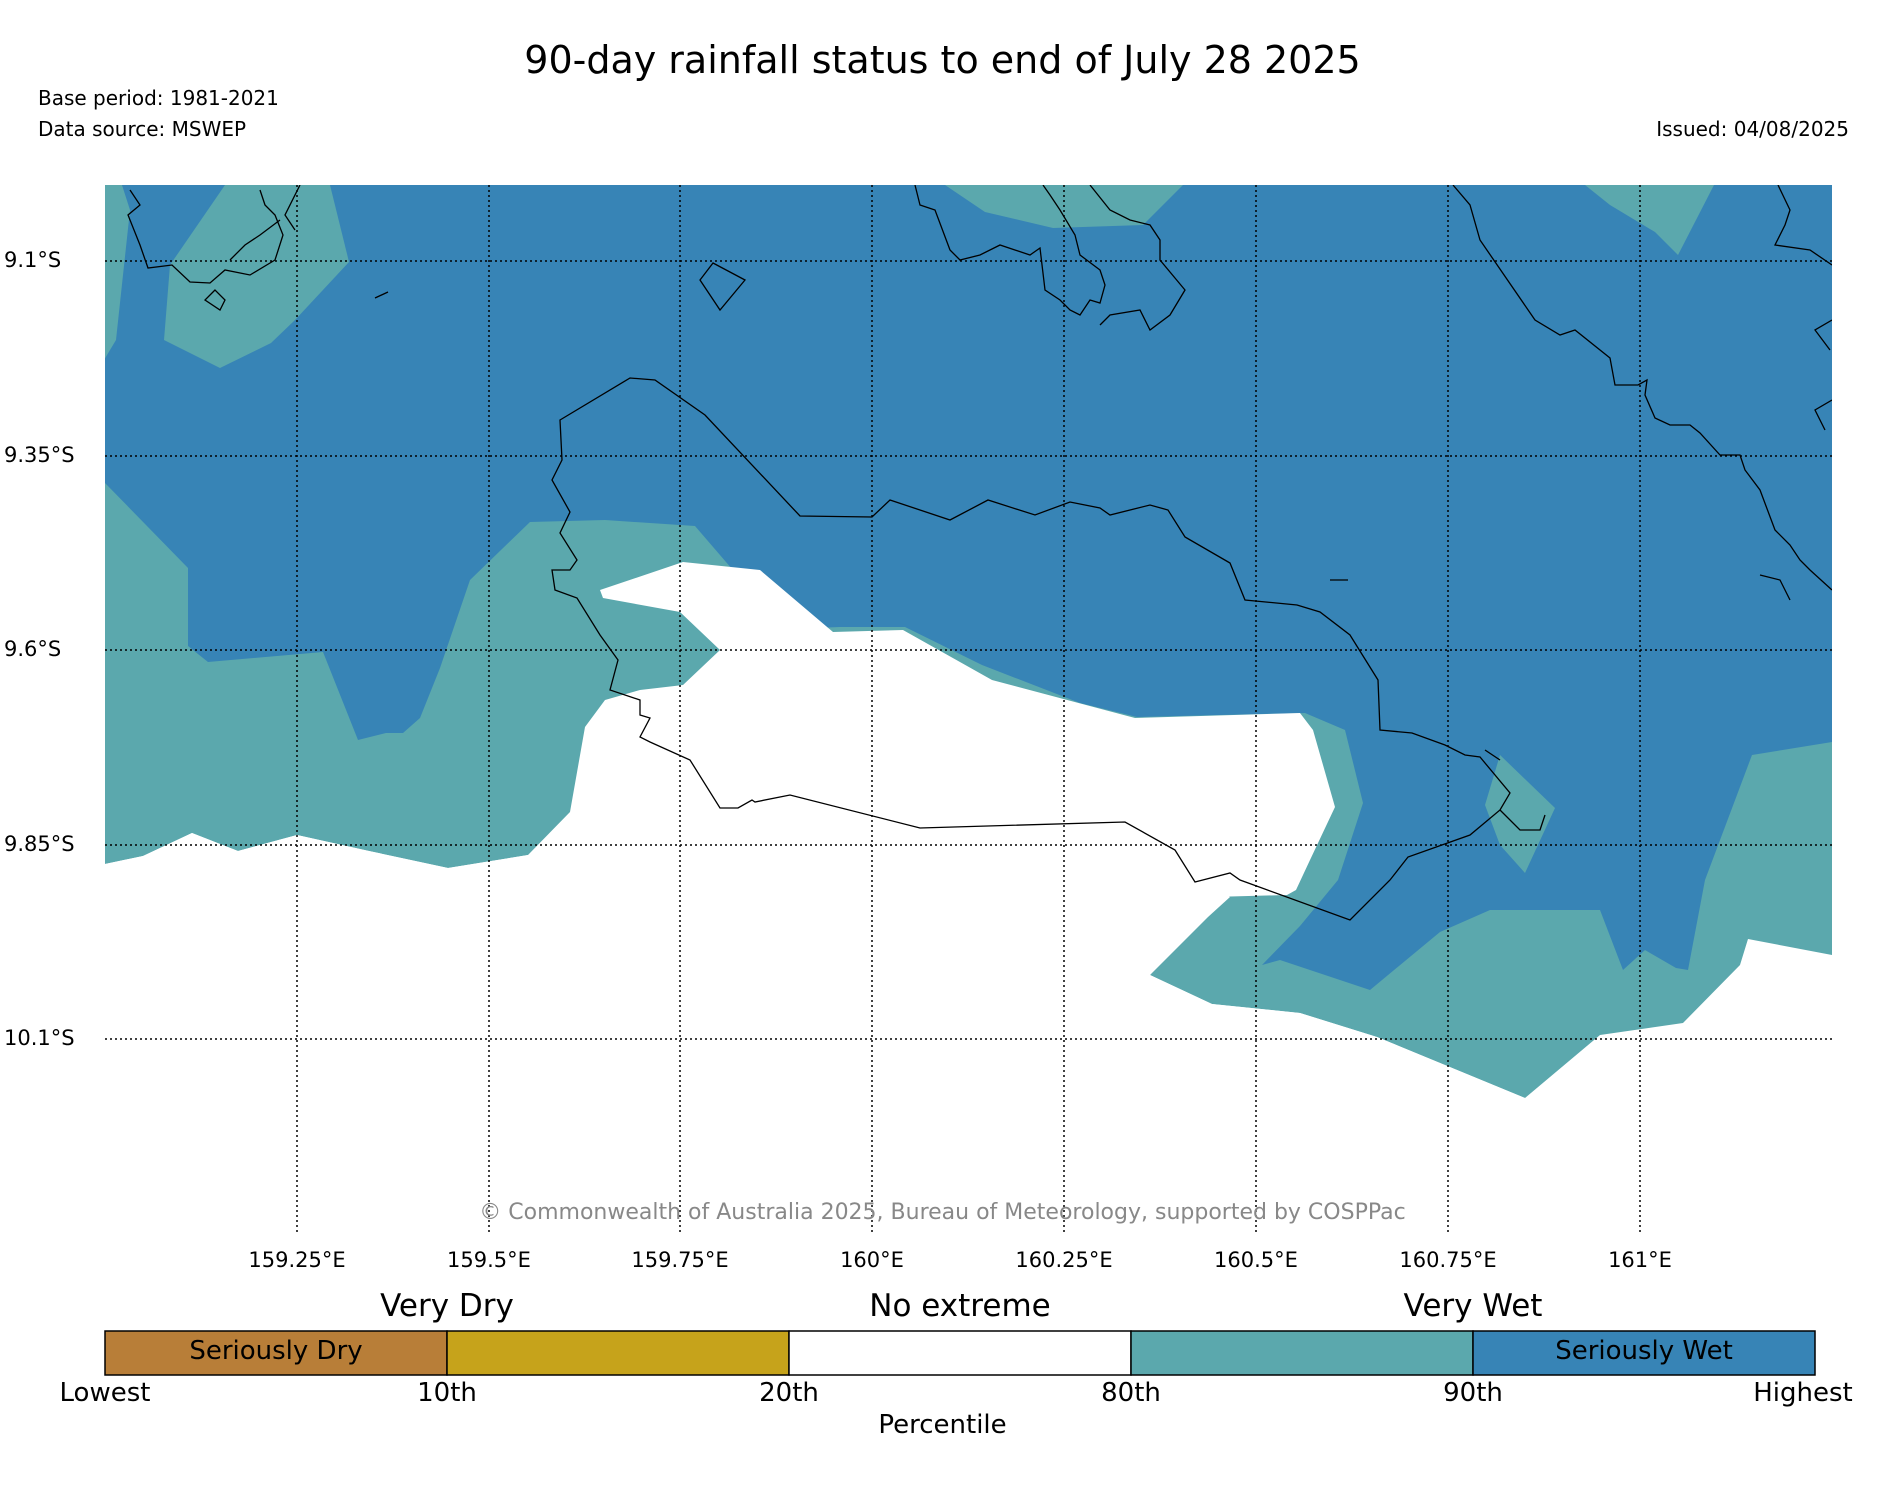 This screenshot has height=1494, width=1885. I want to click on lon-label: 160°E, so click(872, 1260).